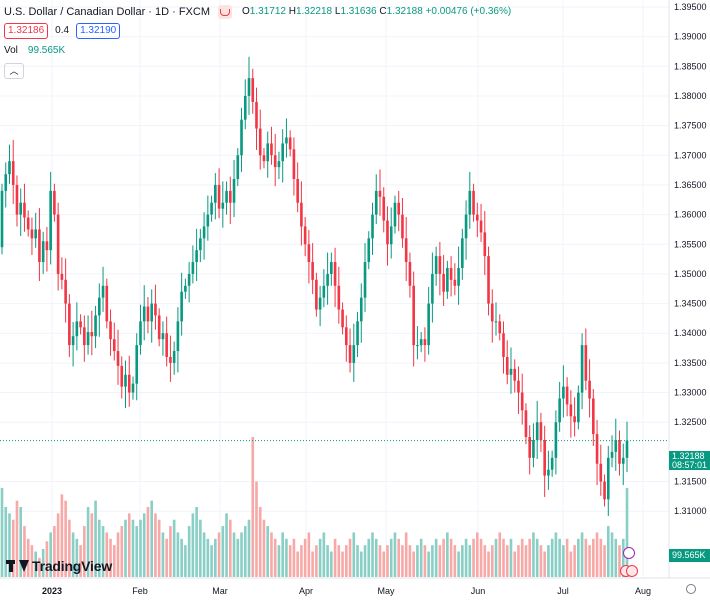 The width and height of the screenshot is (710, 600). I want to click on time-tick-label: Apr, so click(306, 591).